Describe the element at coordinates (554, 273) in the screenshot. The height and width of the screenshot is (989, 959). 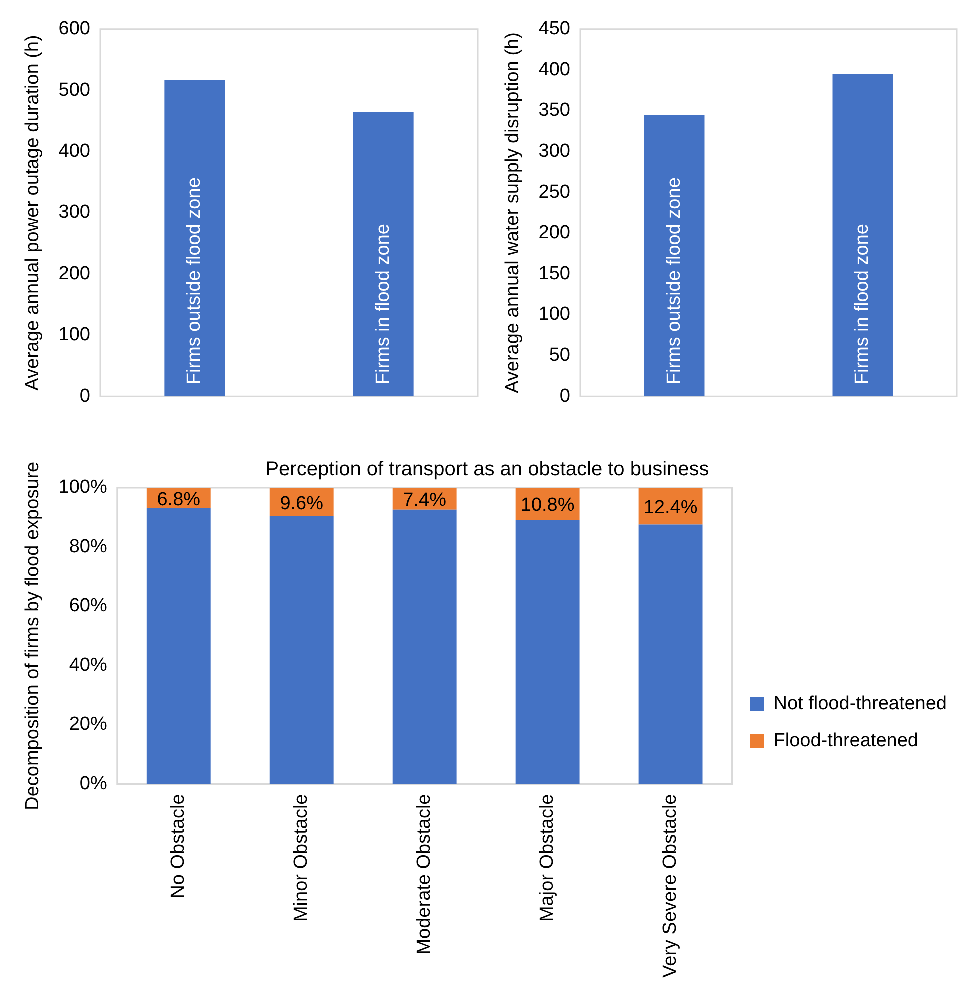
I see `y-tick-label: 150` at that location.